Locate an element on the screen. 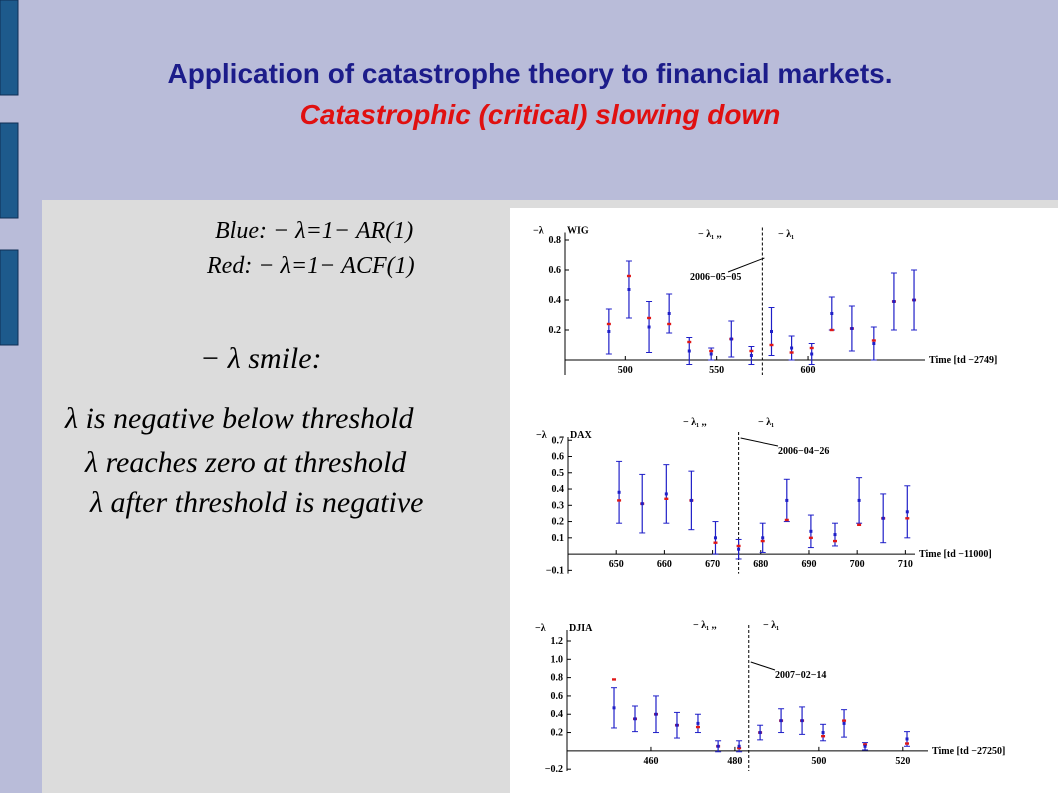 The image size is (1058, 793). smile-line: λ is negative below threshold is located at coordinates (239, 418).